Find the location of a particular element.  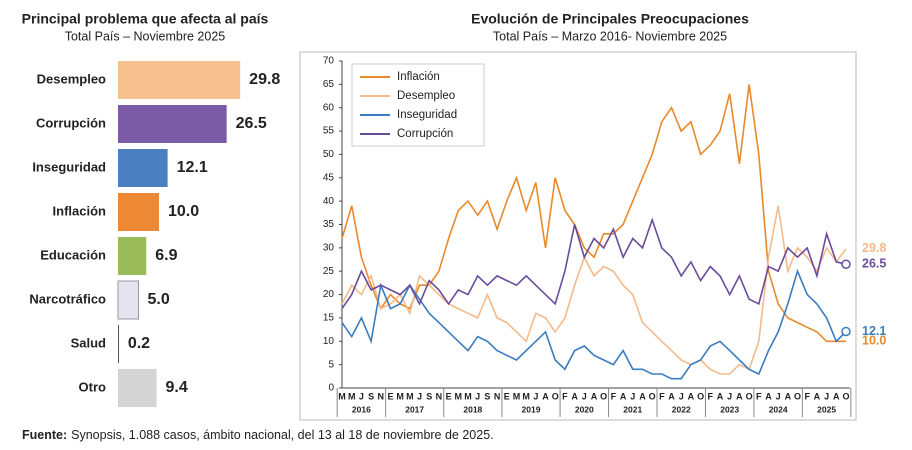

year-label: 2022 is located at coordinates (681, 409).